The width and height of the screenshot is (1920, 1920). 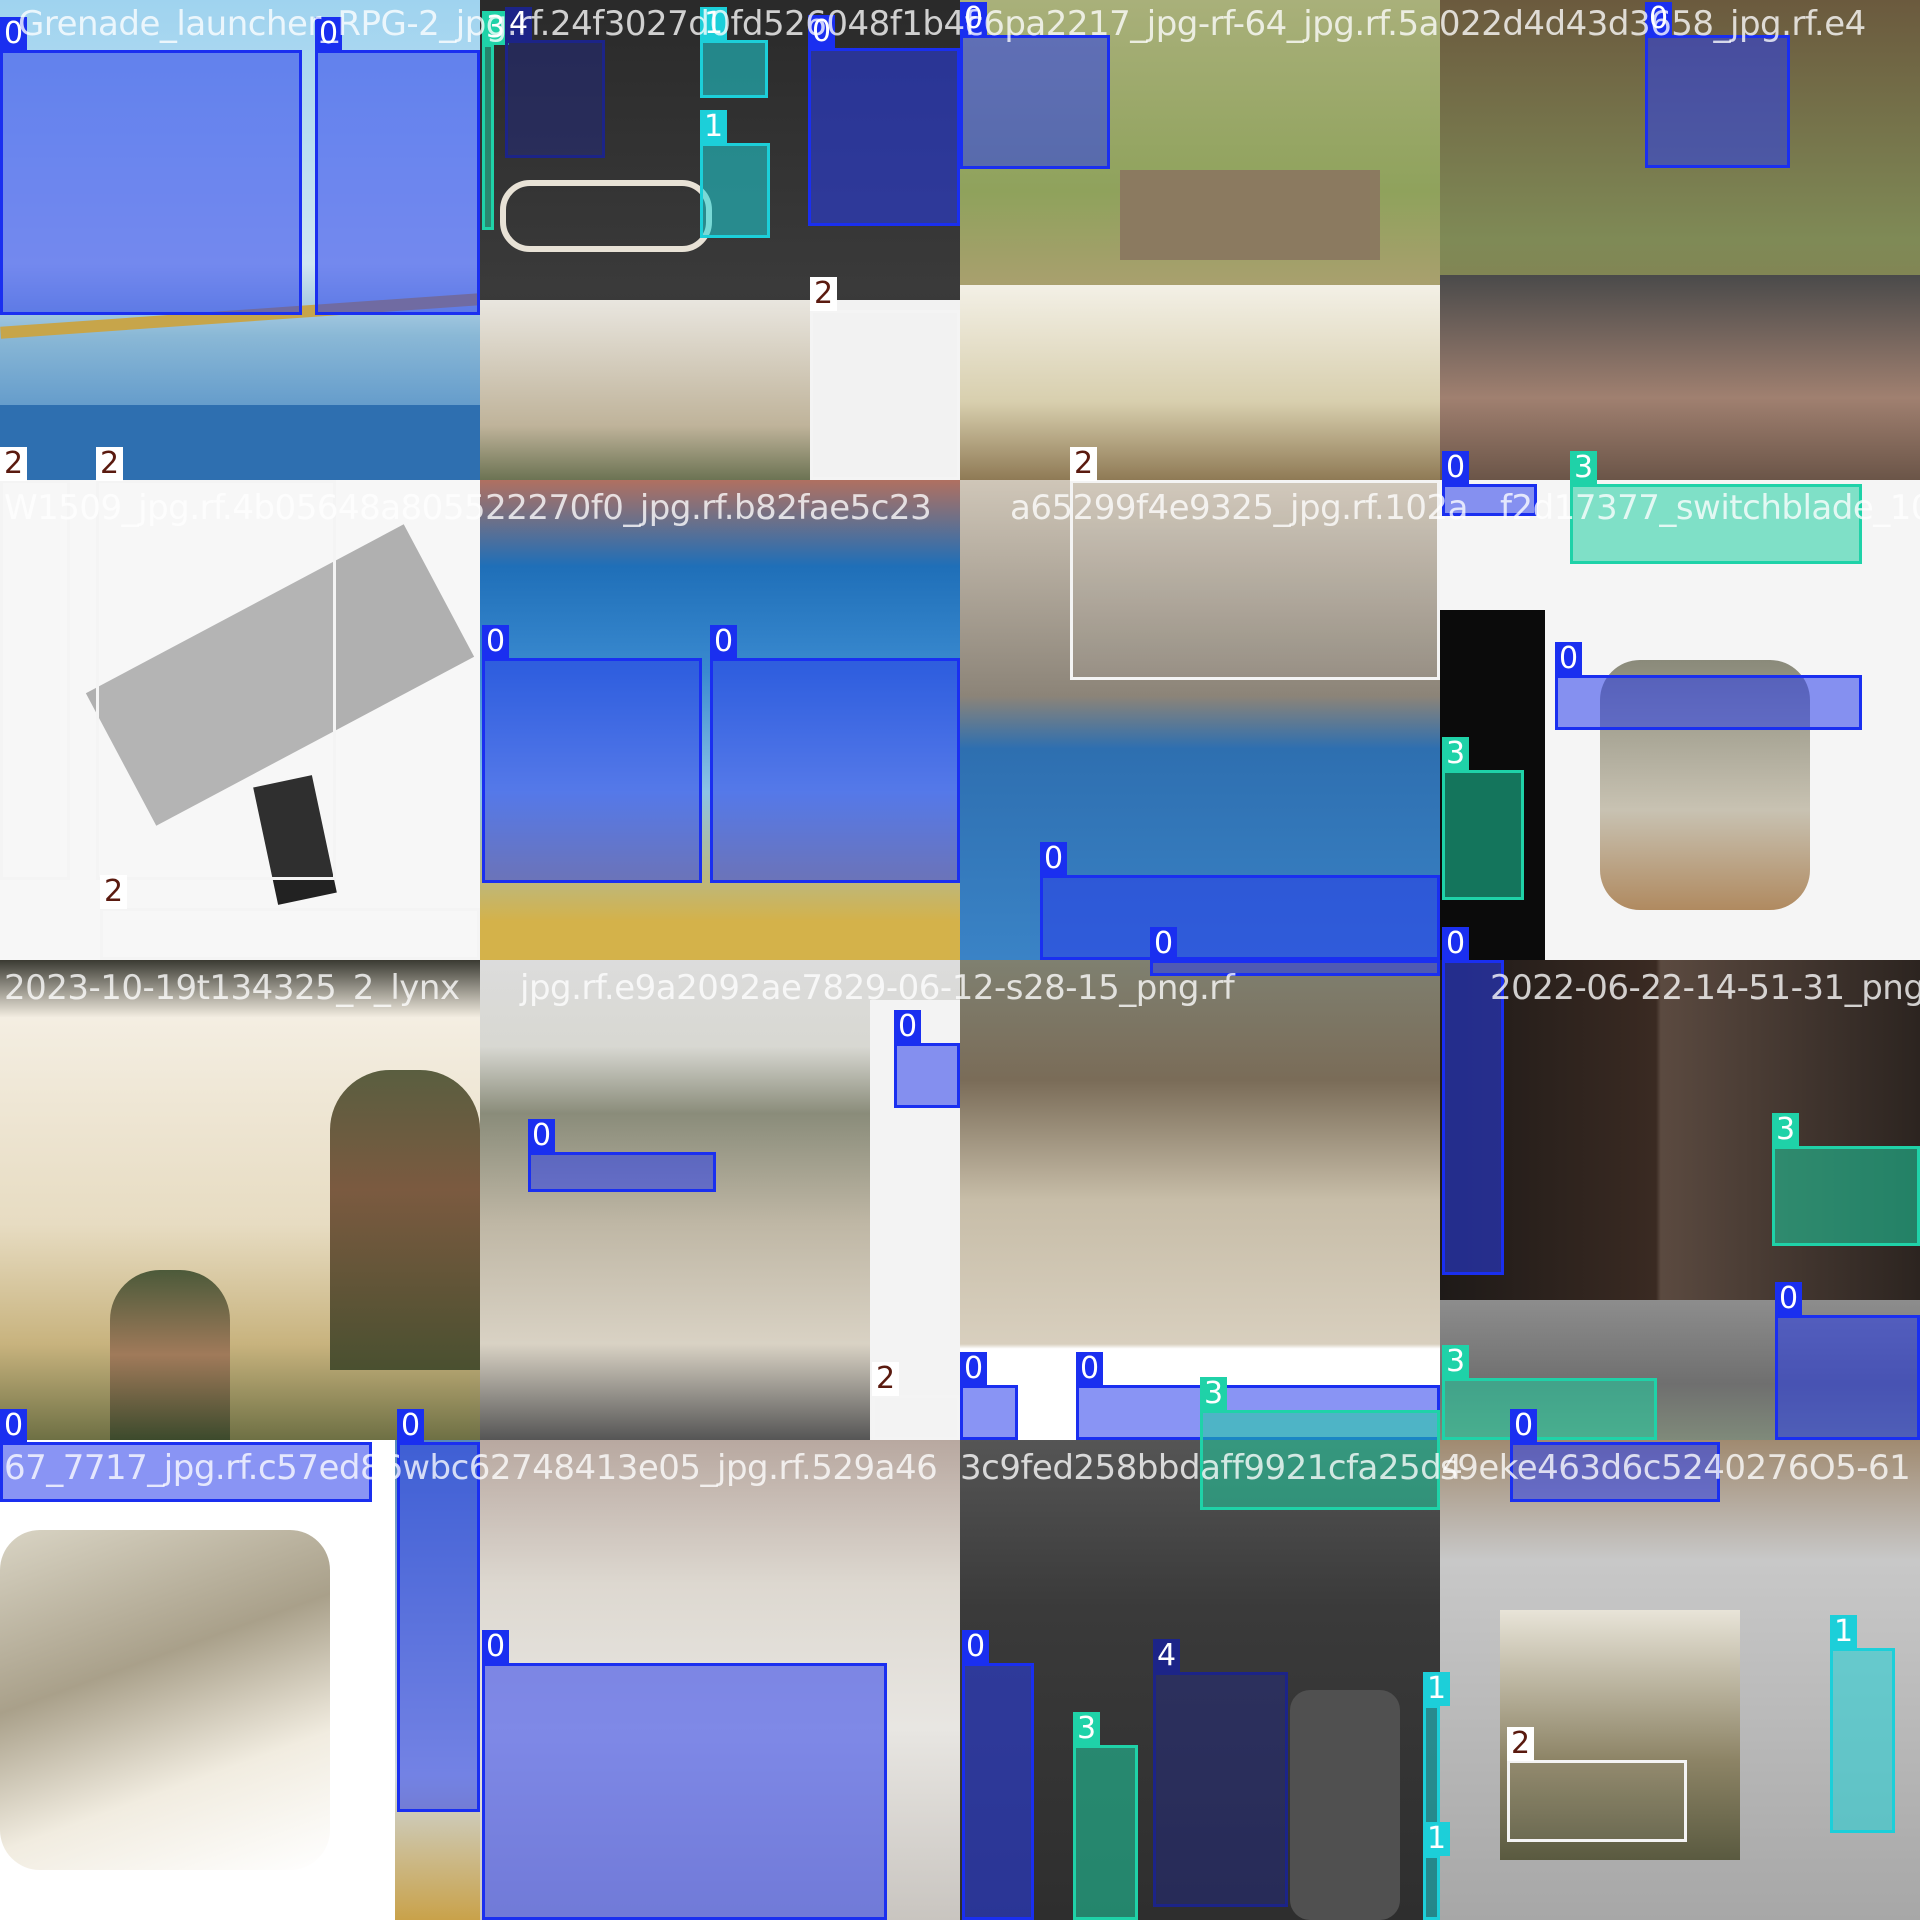 I want to click on photo-soldiers-inset, so click(x=1620, y=1735).